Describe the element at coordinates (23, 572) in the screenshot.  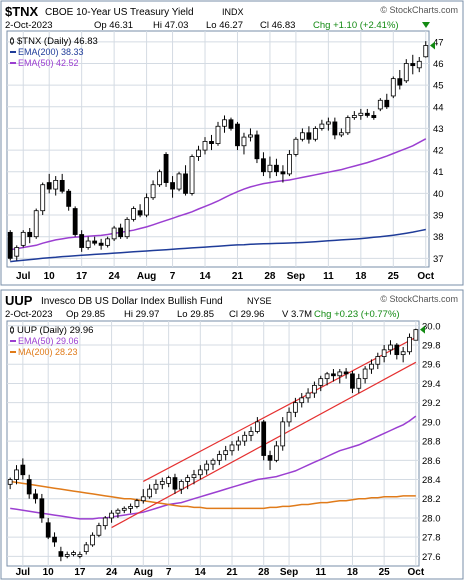
I see `uup-x-tick-label: Jul` at that location.